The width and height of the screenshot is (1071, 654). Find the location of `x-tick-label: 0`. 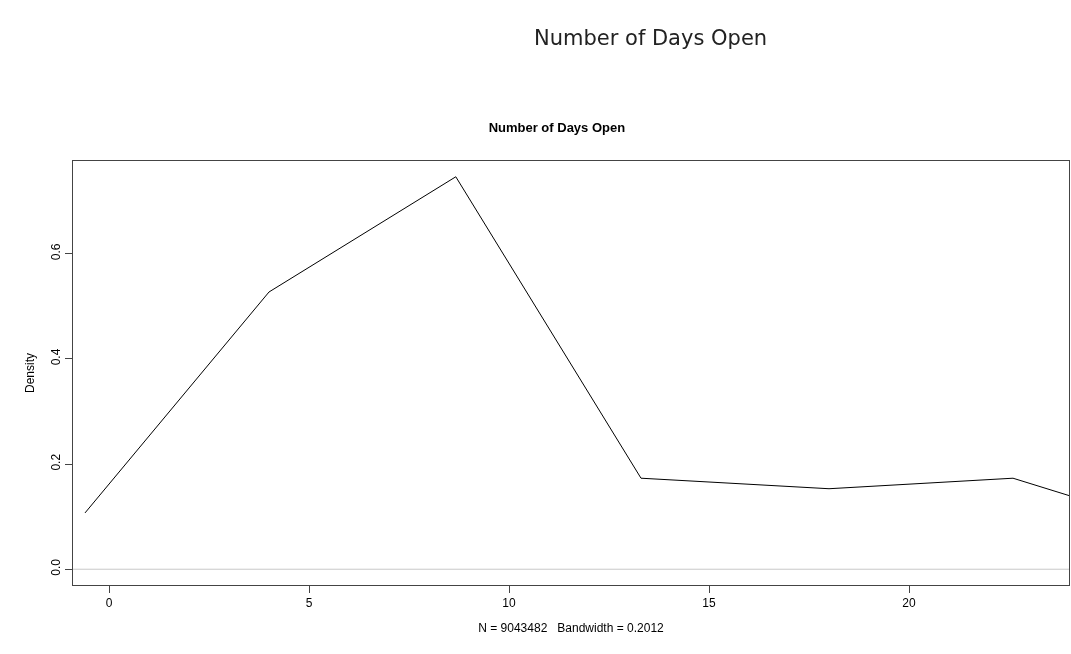

x-tick-label: 0 is located at coordinates (109, 603).